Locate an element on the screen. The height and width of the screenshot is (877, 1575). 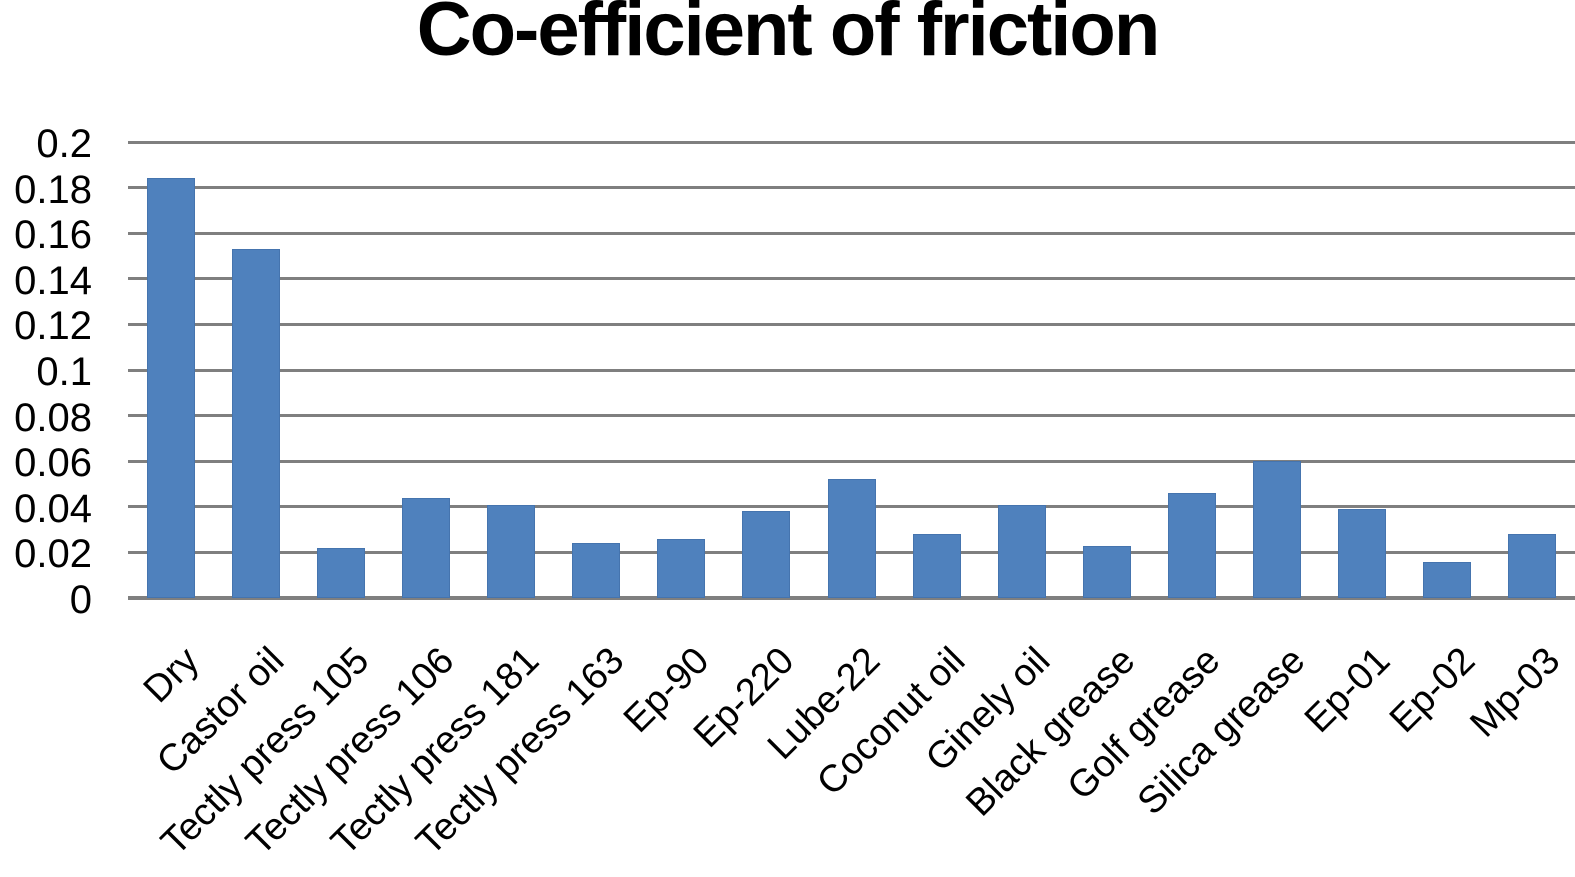
y-tick-label: 0.18 is located at coordinates (53, 189).